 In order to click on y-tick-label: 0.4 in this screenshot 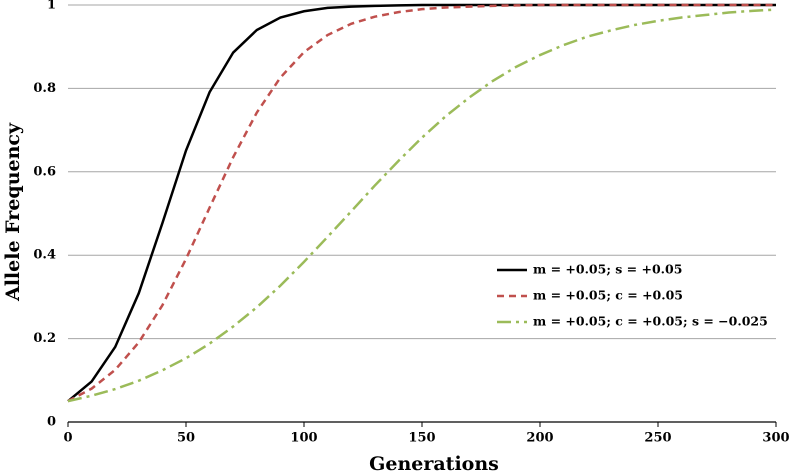, I will do `click(44, 255)`.